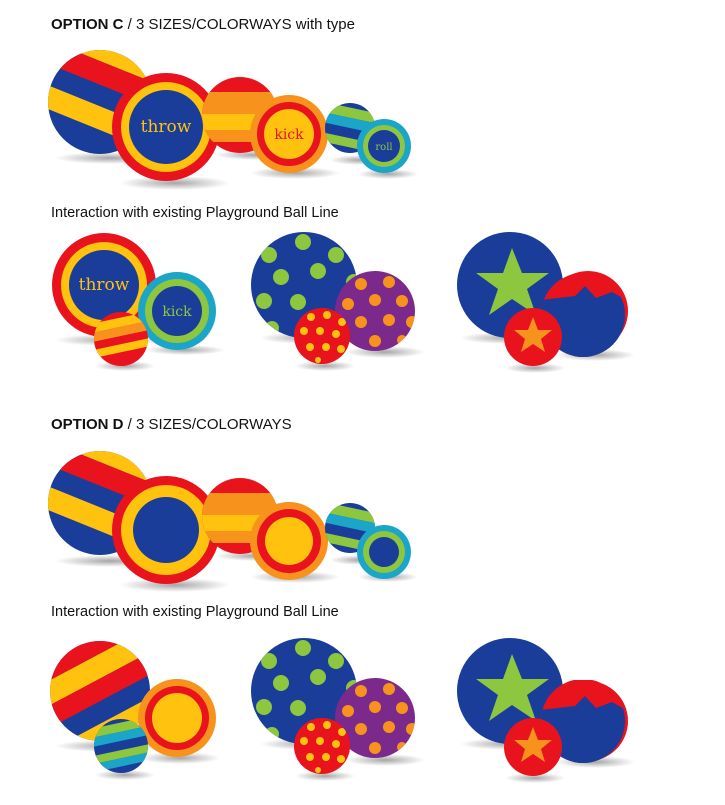  I want to click on swirl-ball-red-blue, so click(584, 721).